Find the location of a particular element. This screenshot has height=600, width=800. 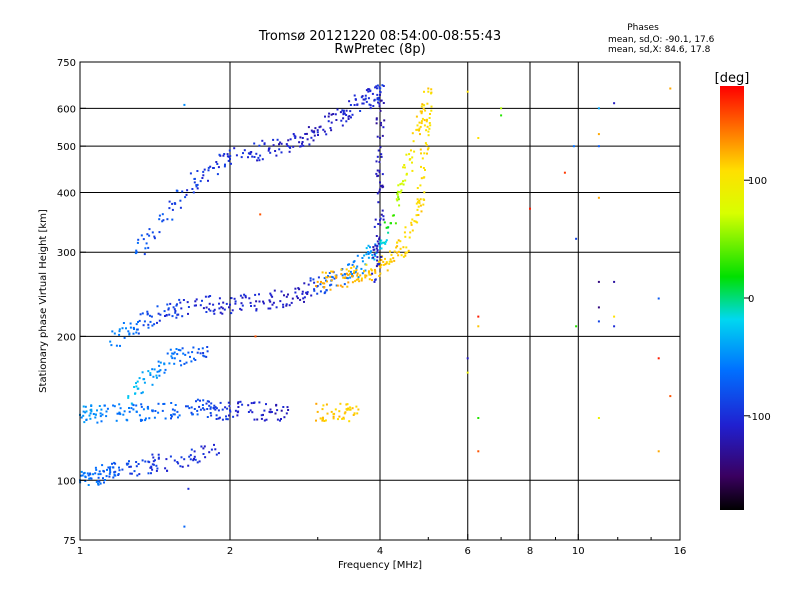

y-tick-label: 75 is located at coordinates (69, 541).